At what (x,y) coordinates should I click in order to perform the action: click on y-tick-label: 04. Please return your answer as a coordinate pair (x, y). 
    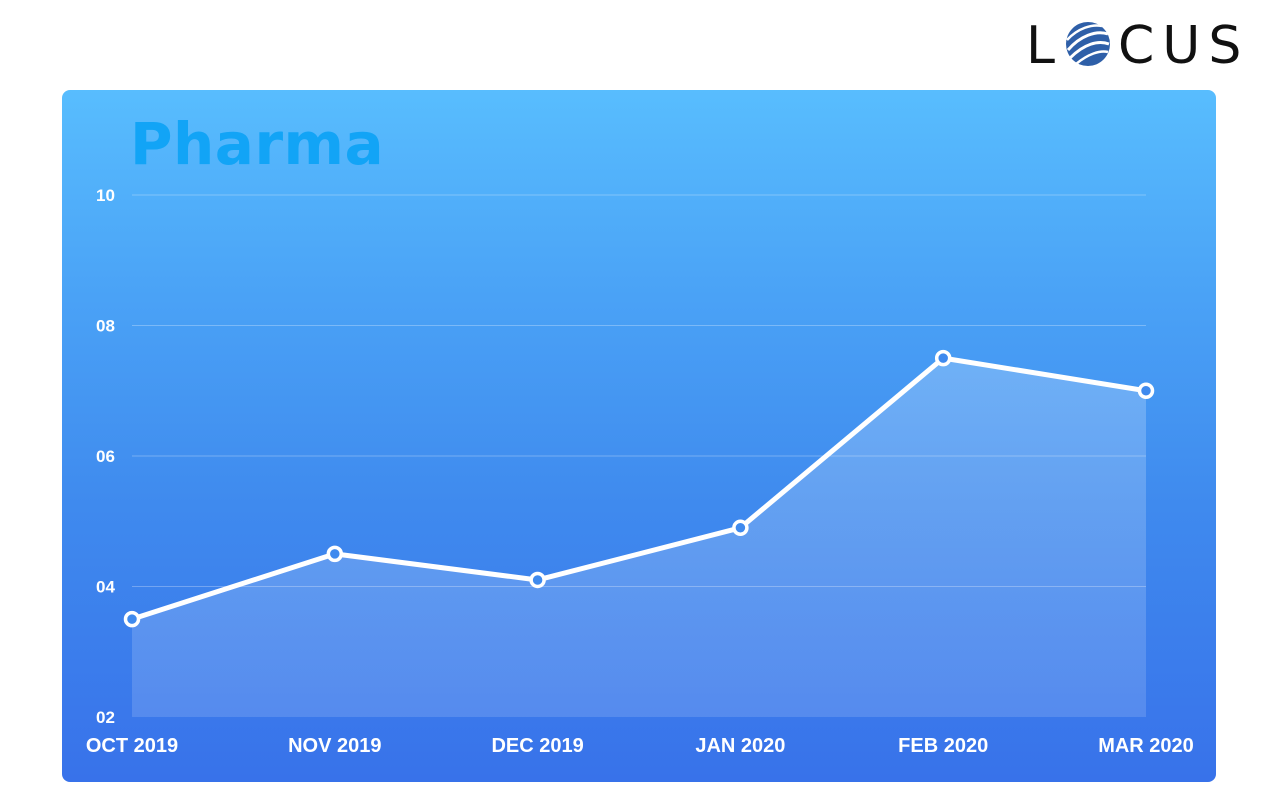
    Looking at the image, I should click on (105, 587).